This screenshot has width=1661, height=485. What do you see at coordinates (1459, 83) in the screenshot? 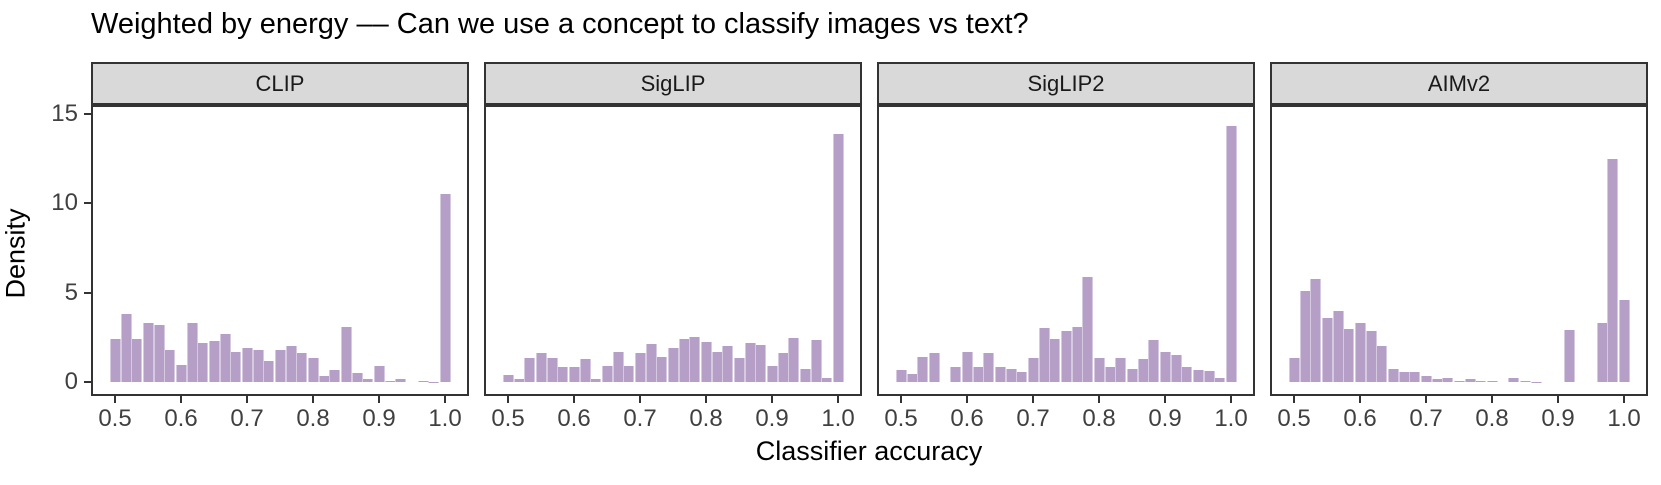
I see `facet-strip-aimv2: AIMv2` at bounding box center [1459, 83].